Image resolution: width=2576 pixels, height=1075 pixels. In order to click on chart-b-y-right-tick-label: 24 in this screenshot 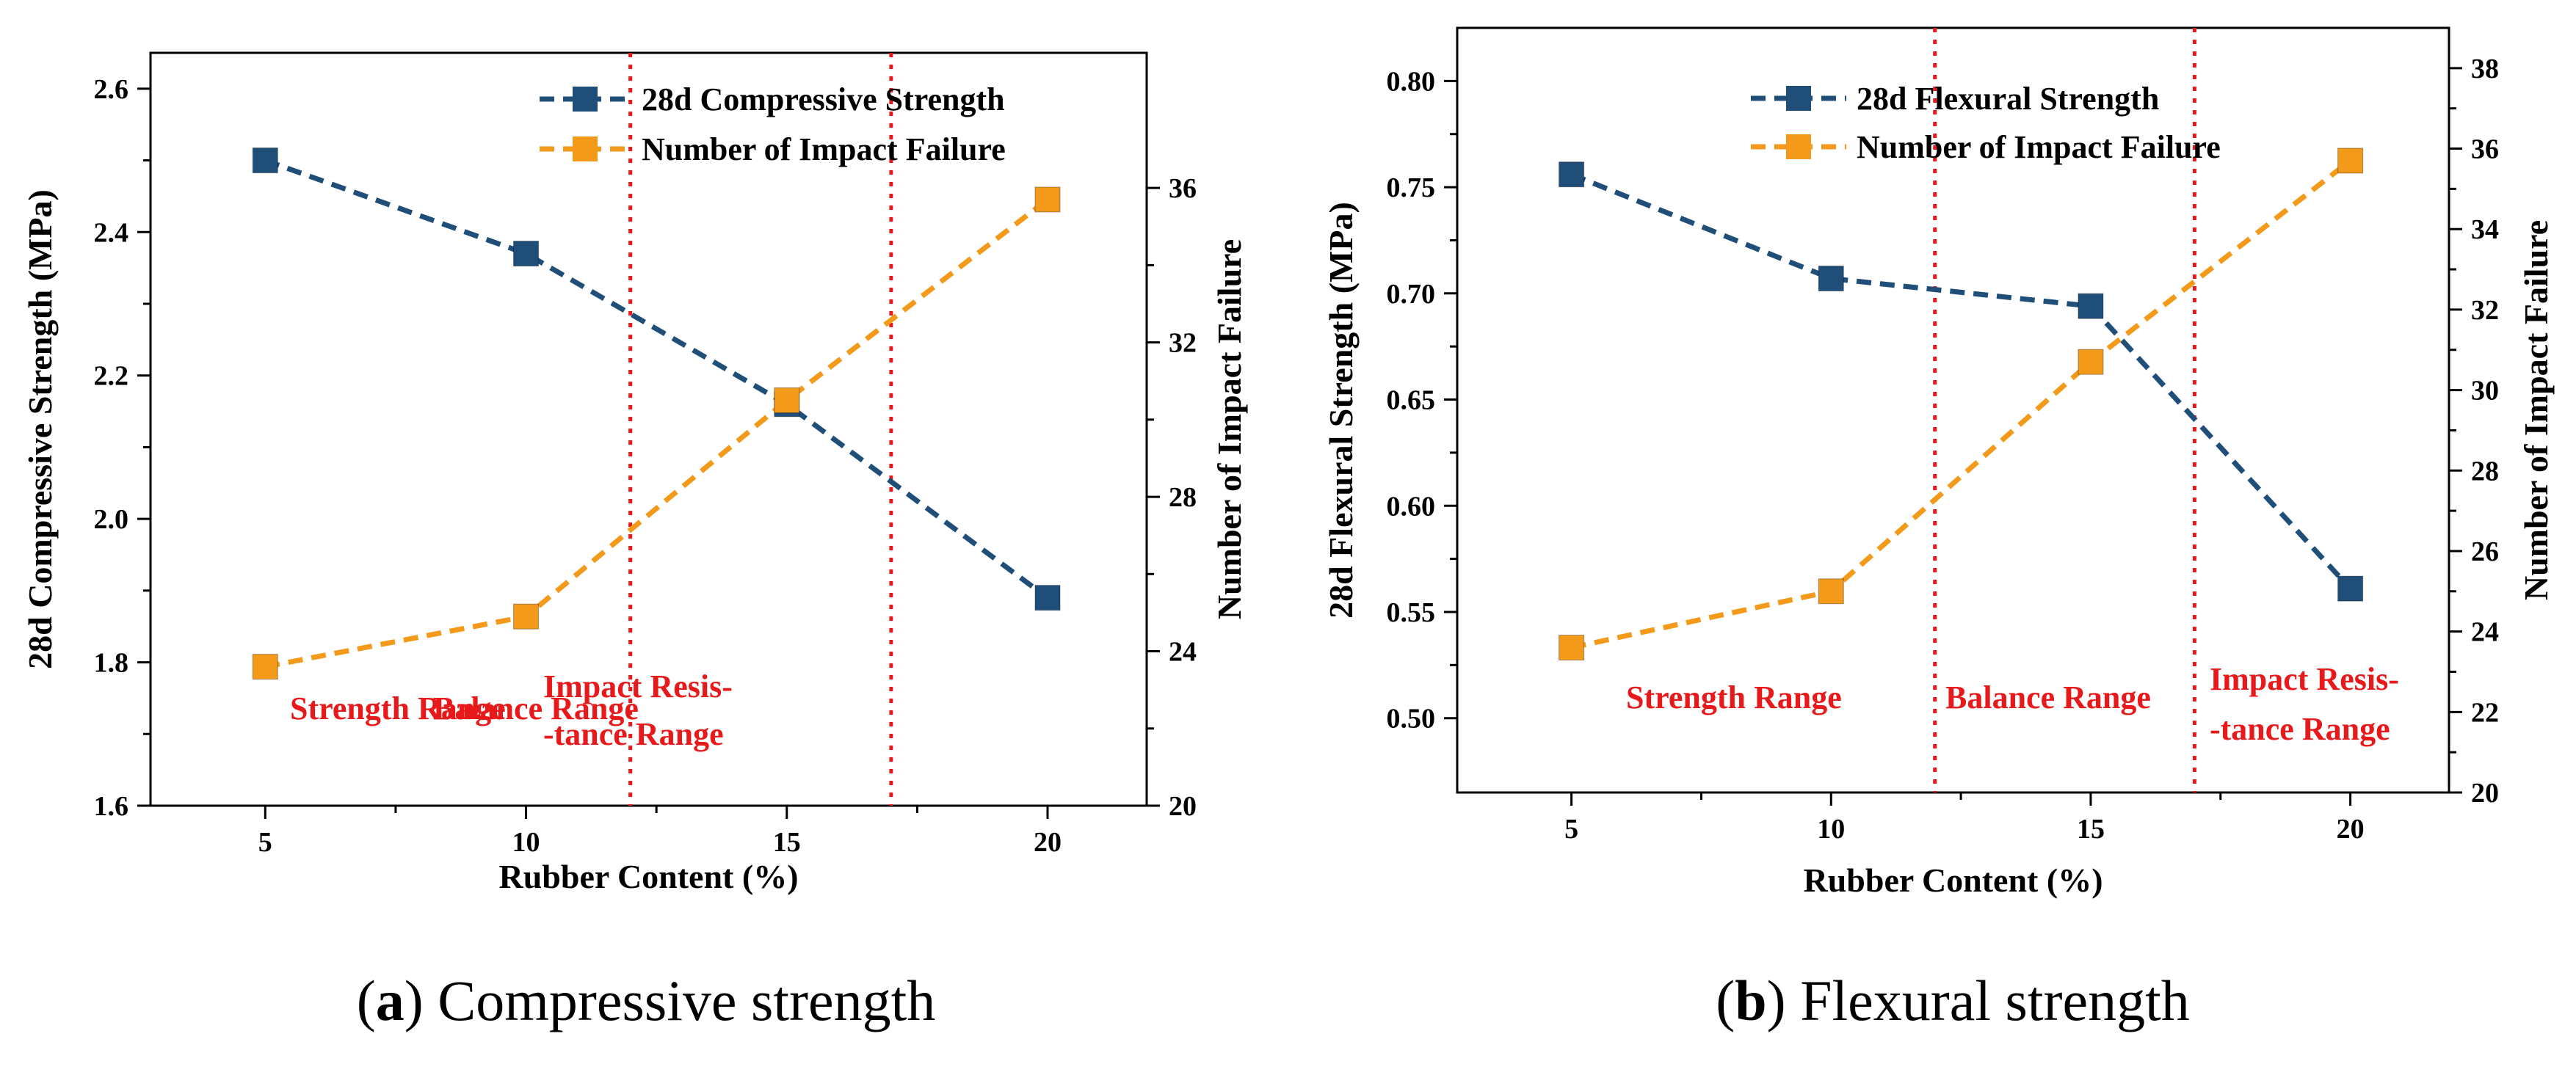, I will do `click(2485, 632)`.